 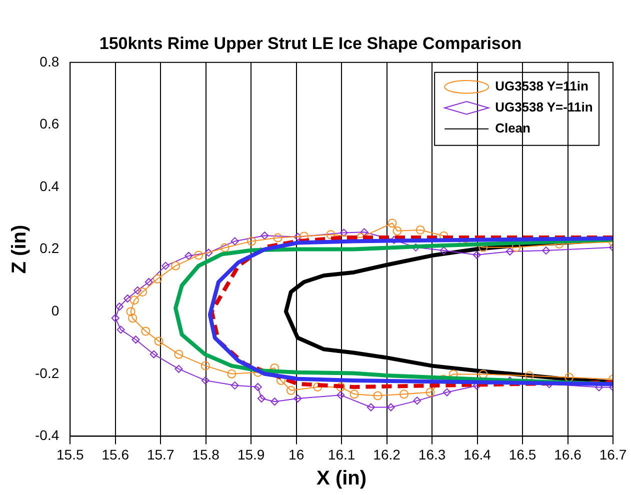 What do you see at coordinates (50, 124) in the screenshot?
I see `y-tick-label: 0.6` at bounding box center [50, 124].